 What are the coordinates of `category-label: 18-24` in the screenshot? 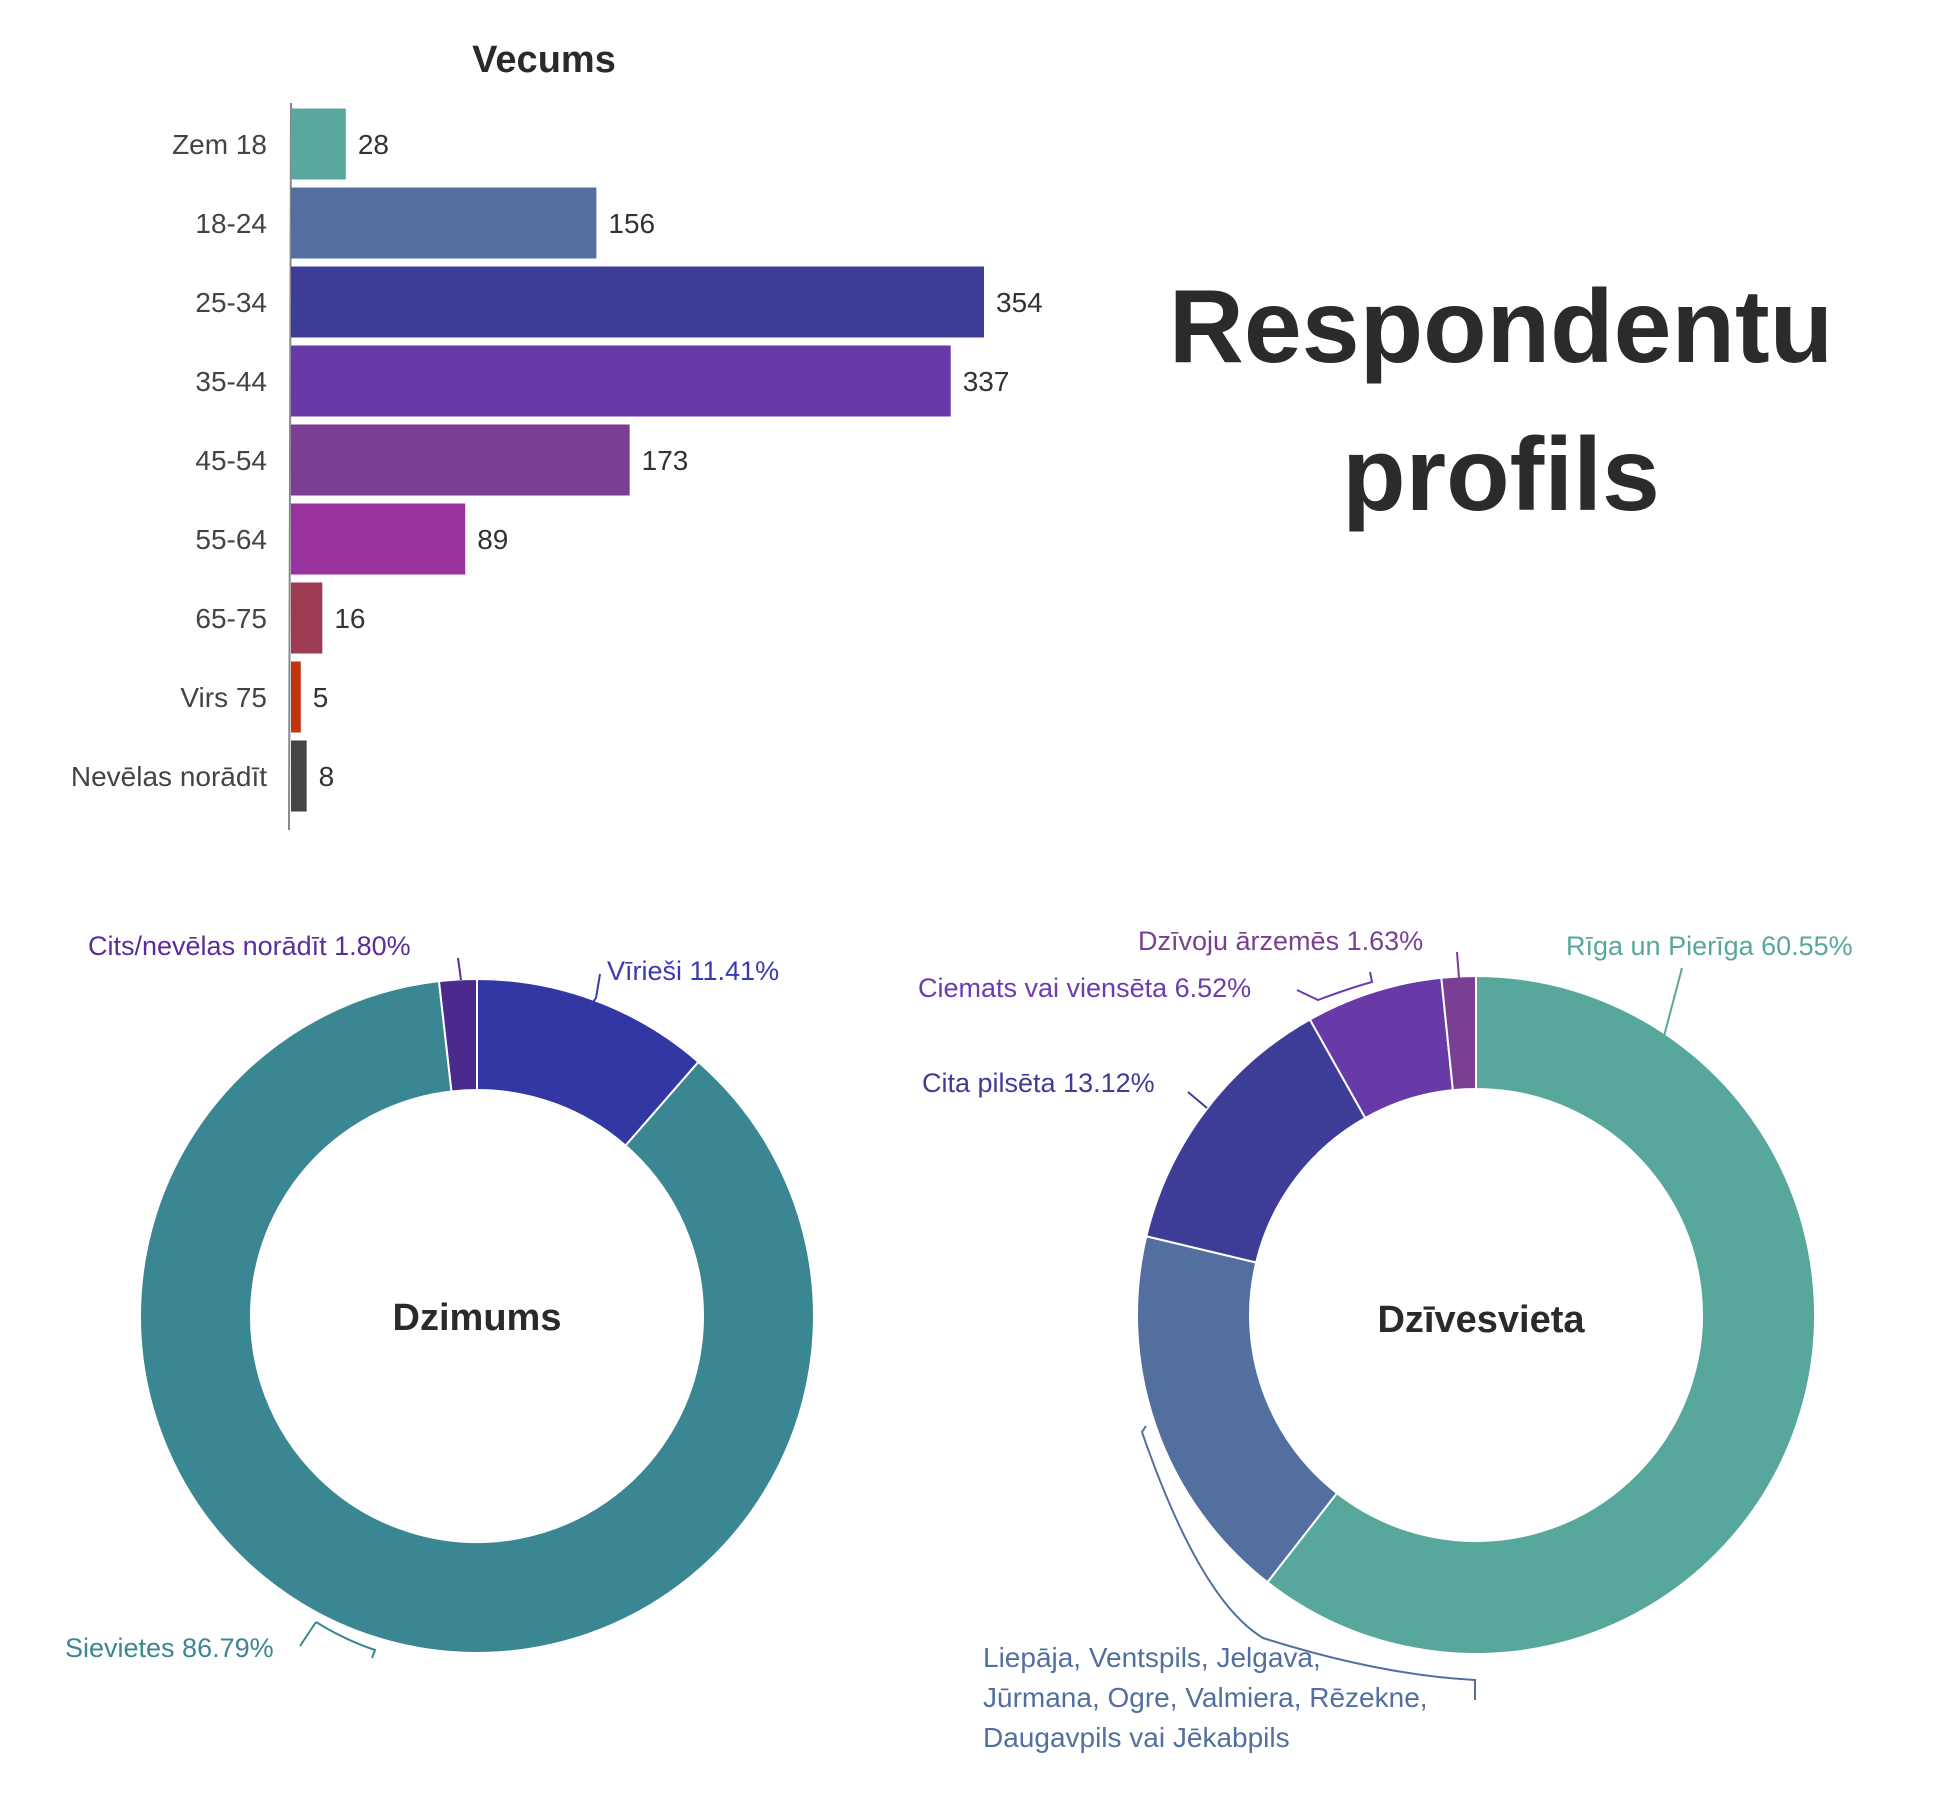 It's located at (231, 223).